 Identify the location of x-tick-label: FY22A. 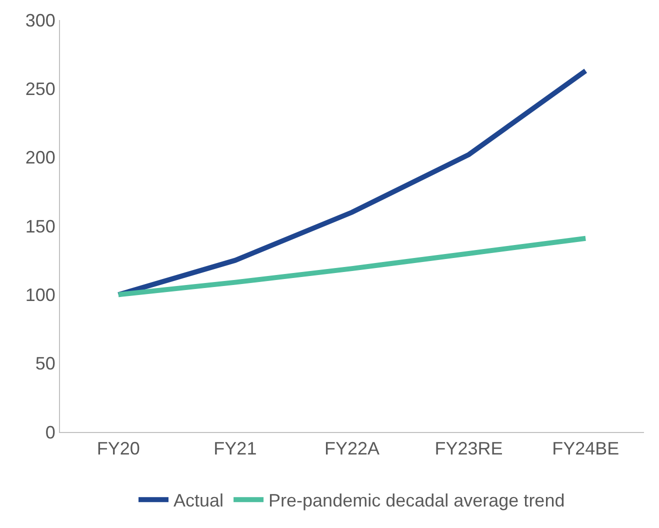
(352, 448).